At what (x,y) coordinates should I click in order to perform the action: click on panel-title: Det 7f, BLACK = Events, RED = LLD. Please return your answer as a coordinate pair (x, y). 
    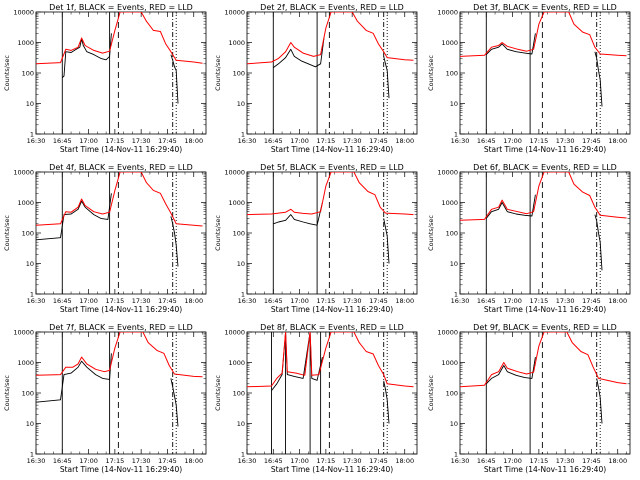
    Looking at the image, I should click on (121, 327).